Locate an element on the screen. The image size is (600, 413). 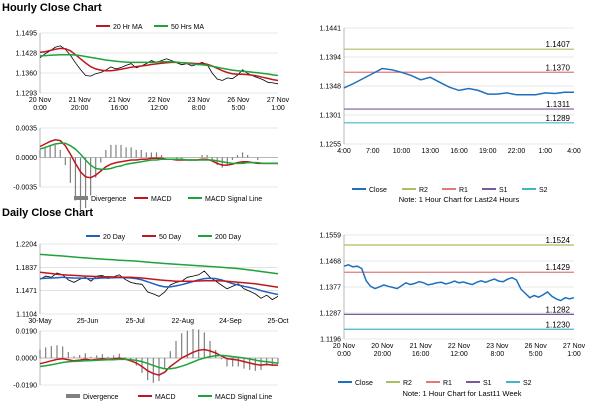
y-tick-label: 1.1196 is located at coordinates (330, 340).